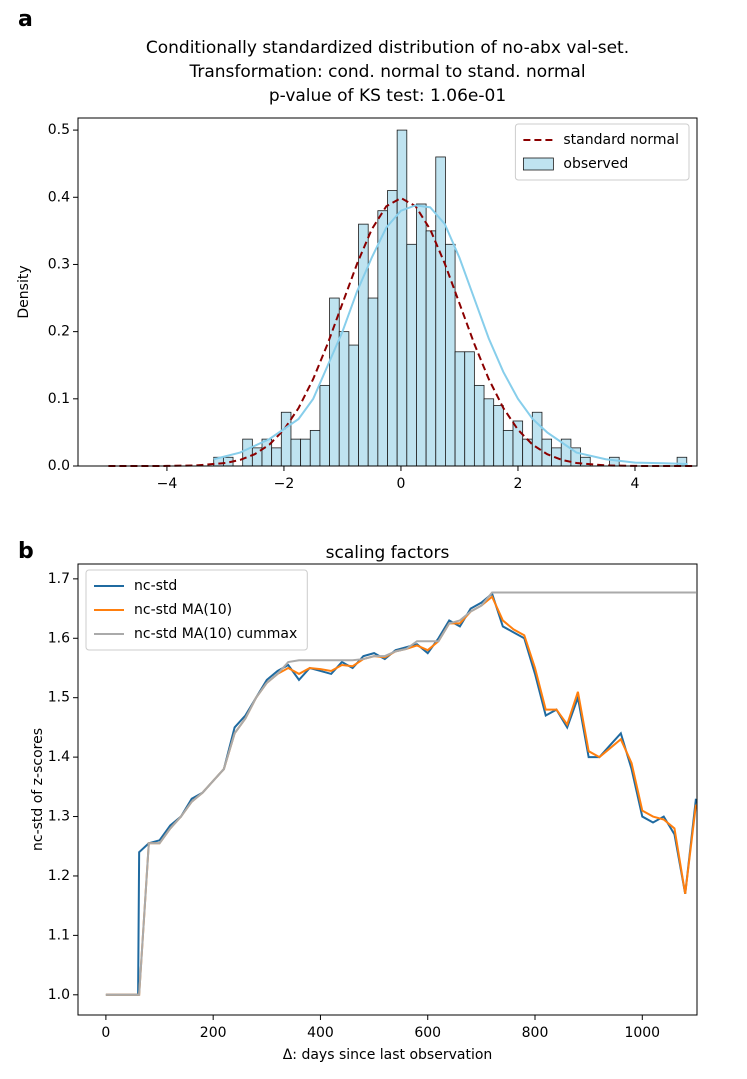  I want to click on x-tick-label: 800, so click(535, 1033).